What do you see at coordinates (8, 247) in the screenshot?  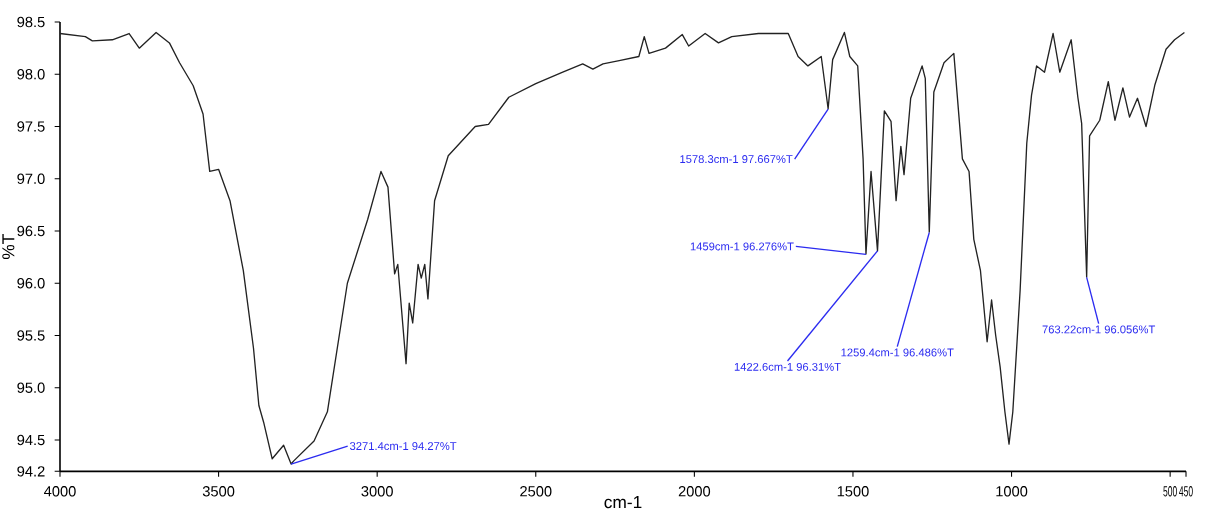 I see `y-axis-title: %T` at bounding box center [8, 247].